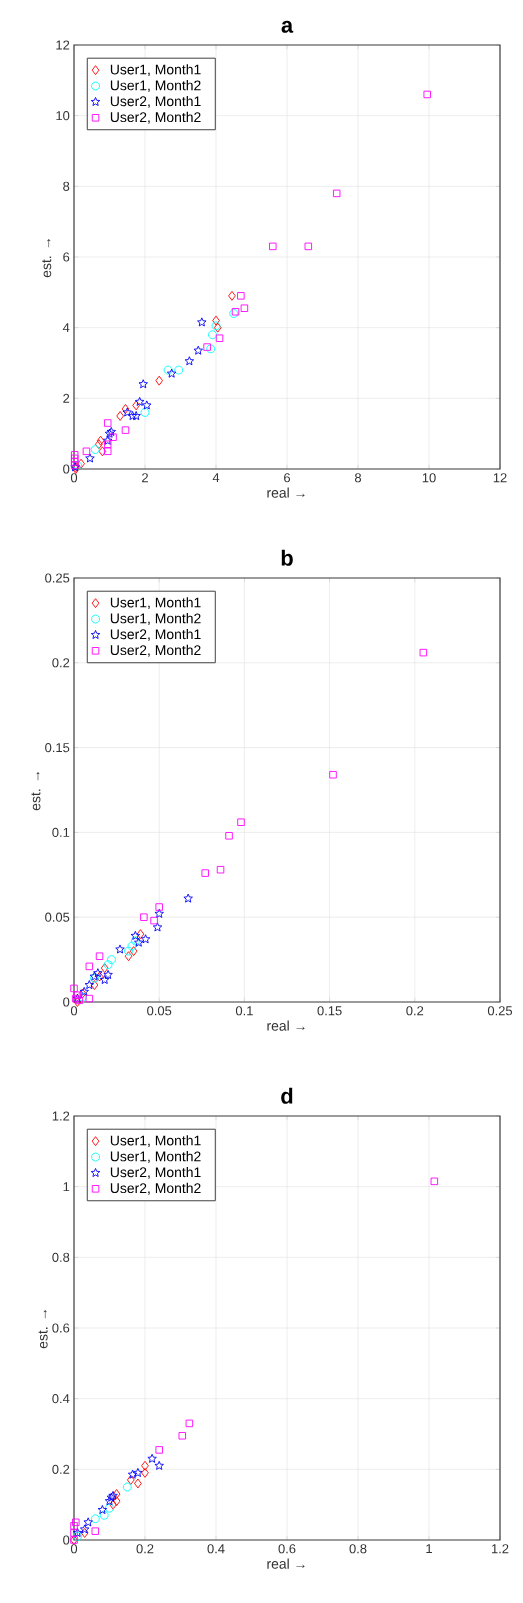 This screenshot has height=1603, width=523. What do you see at coordinates (66, 257) in the screenshot?
I see `y-tick-label: 6` at bounding box center [66, 257].